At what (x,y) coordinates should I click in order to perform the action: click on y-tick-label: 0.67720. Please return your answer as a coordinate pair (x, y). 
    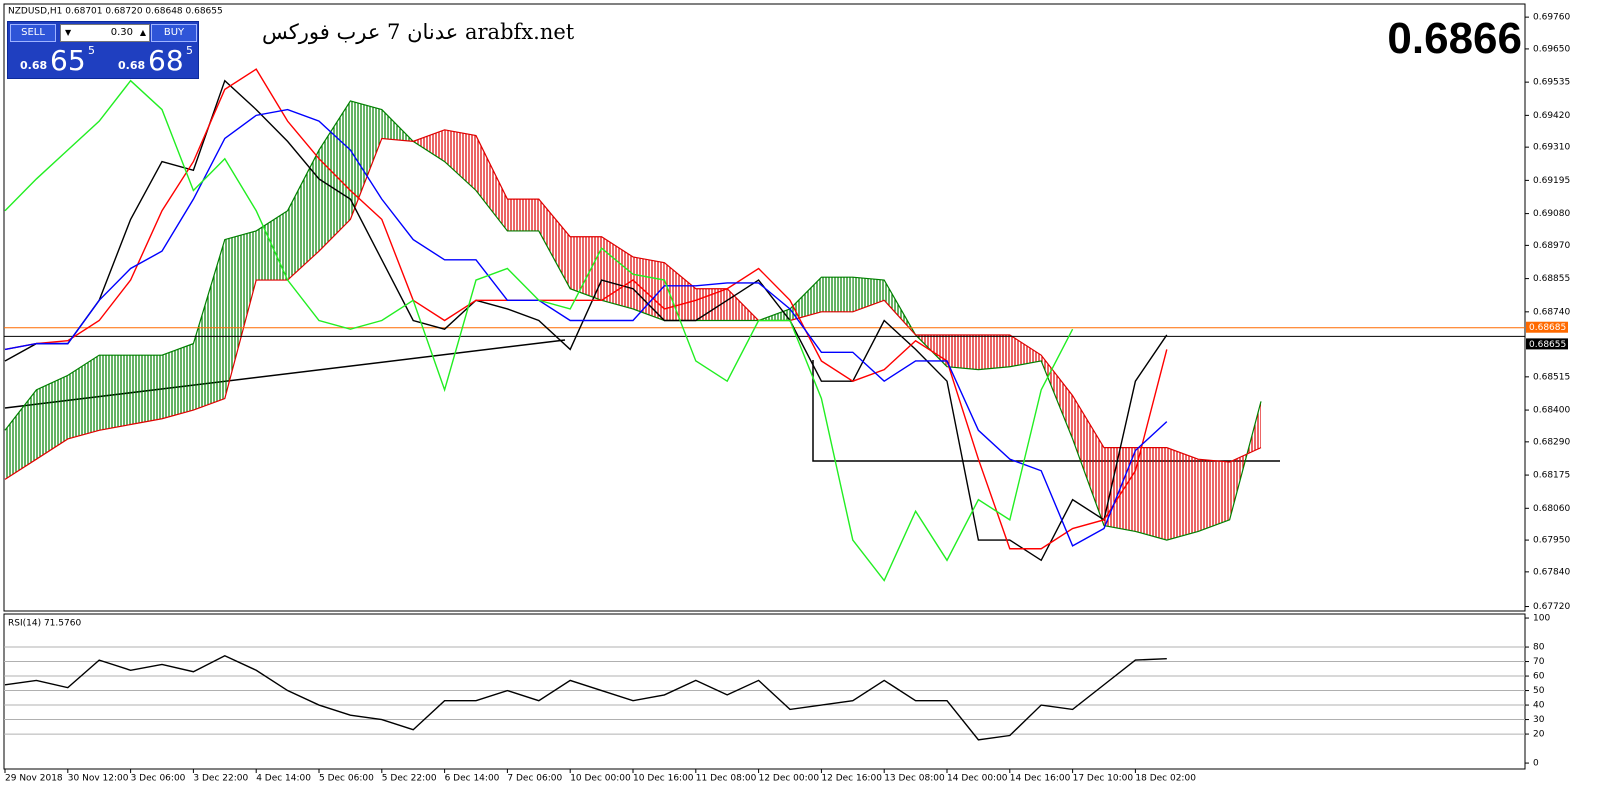
    Looking at the image, I should click on (1551, 607).